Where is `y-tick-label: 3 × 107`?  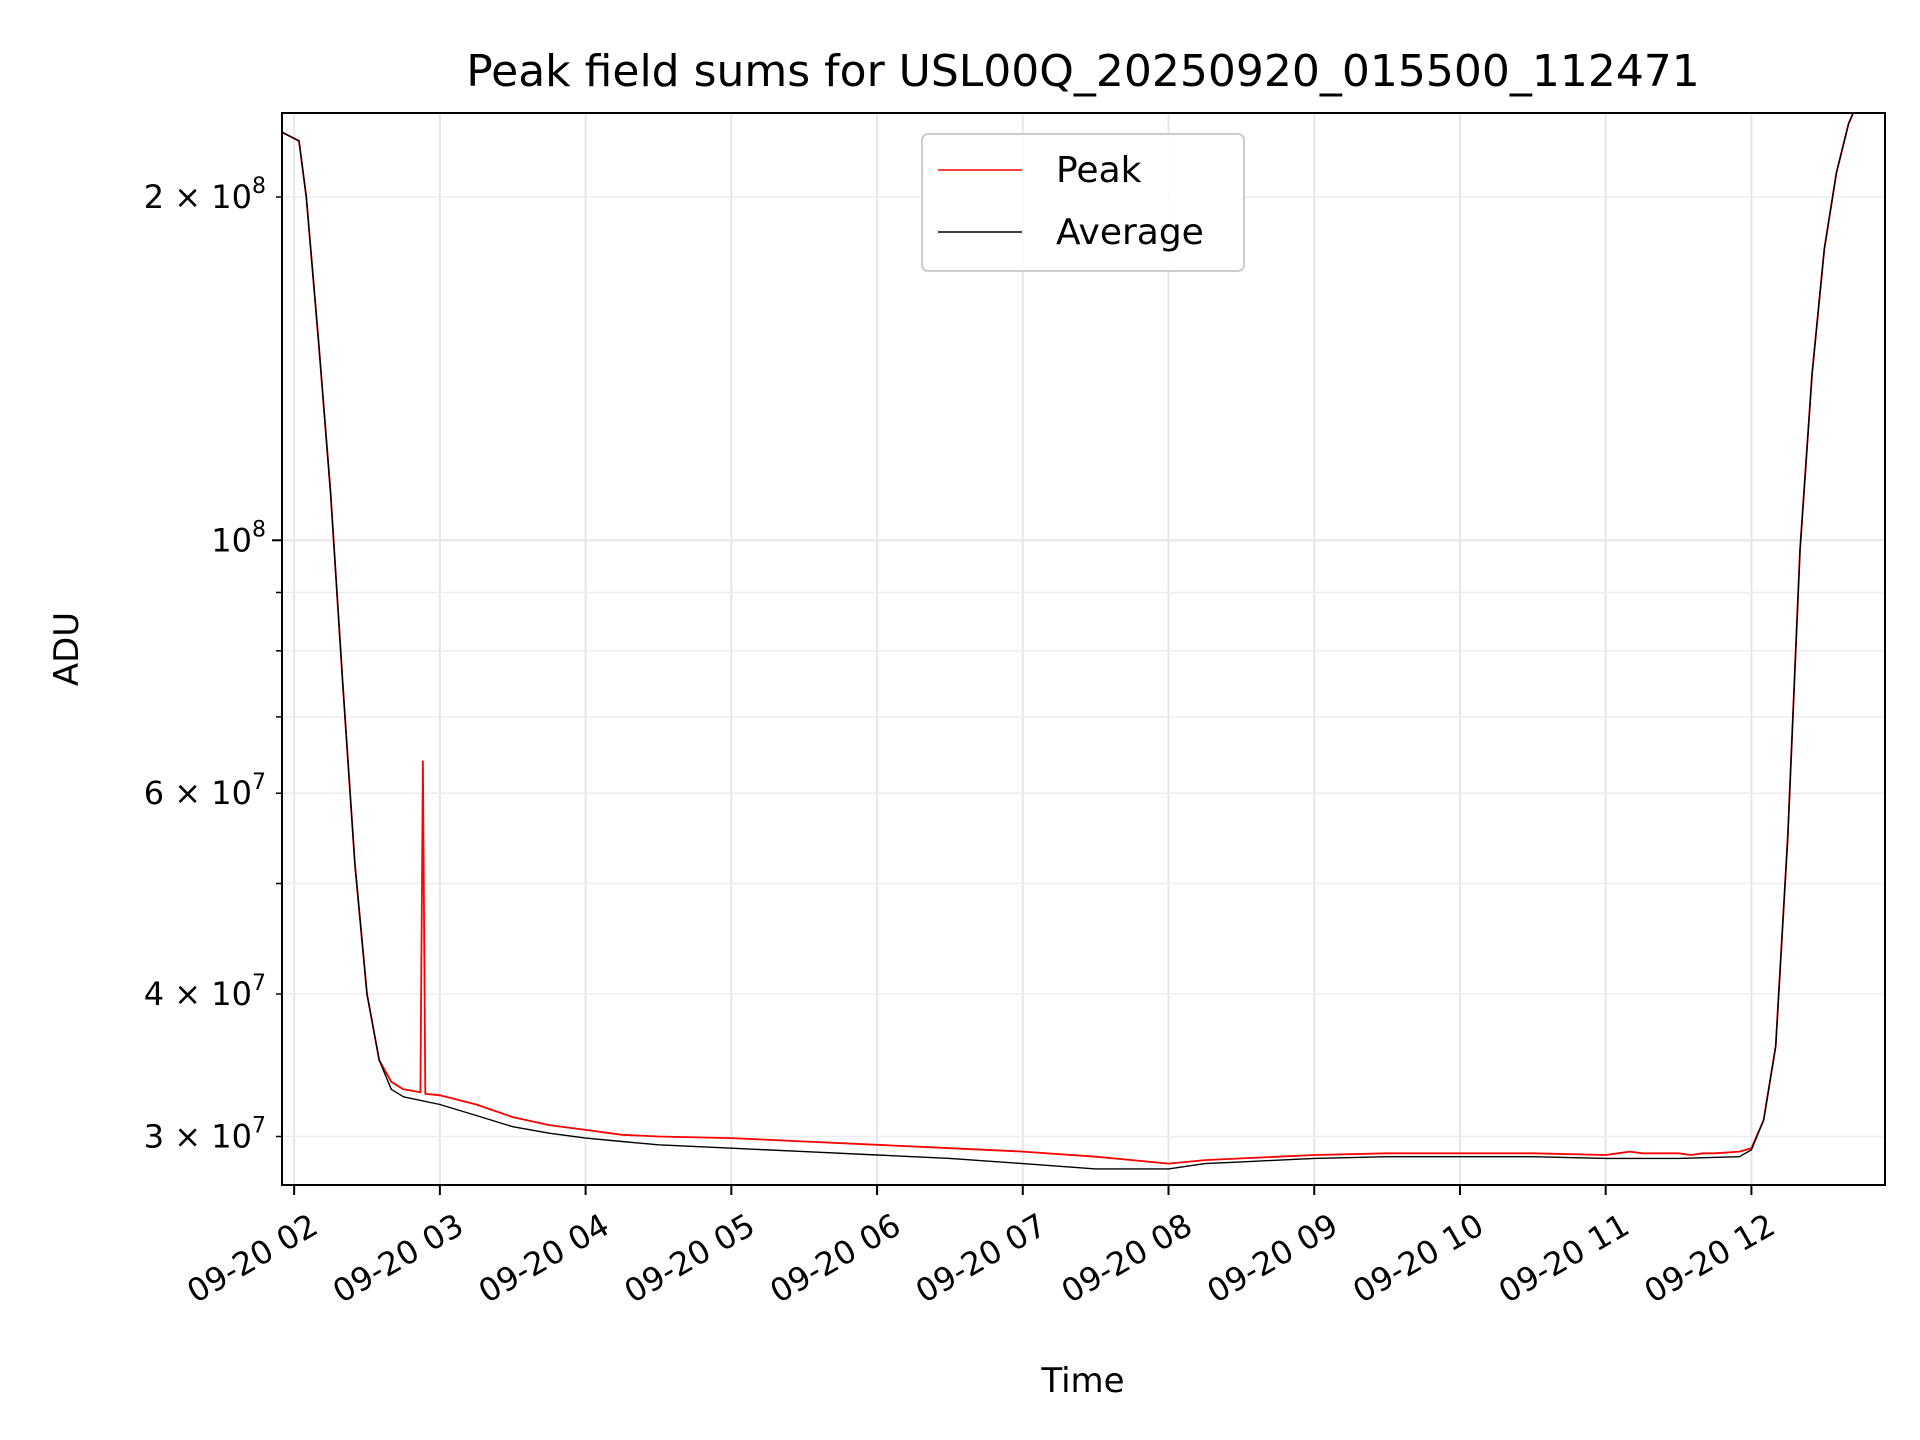 y-tick-label: 3 × 107 is located at coordinates (205, 1134).